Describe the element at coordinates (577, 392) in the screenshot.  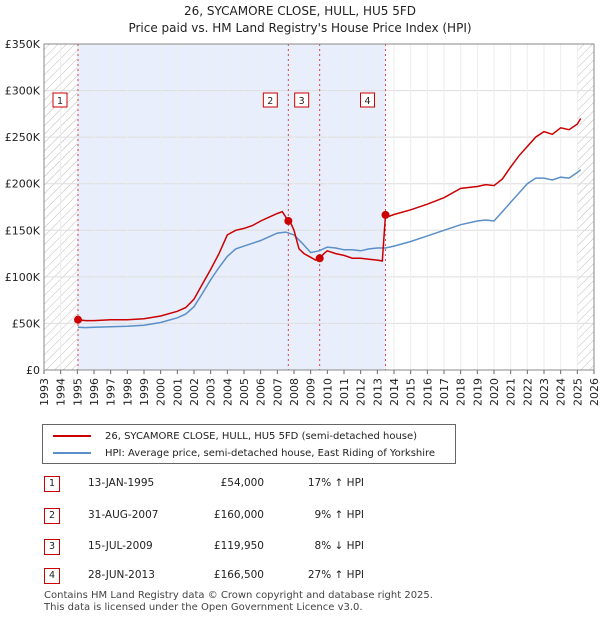
I see `x-tick-label: 2025` at that location.